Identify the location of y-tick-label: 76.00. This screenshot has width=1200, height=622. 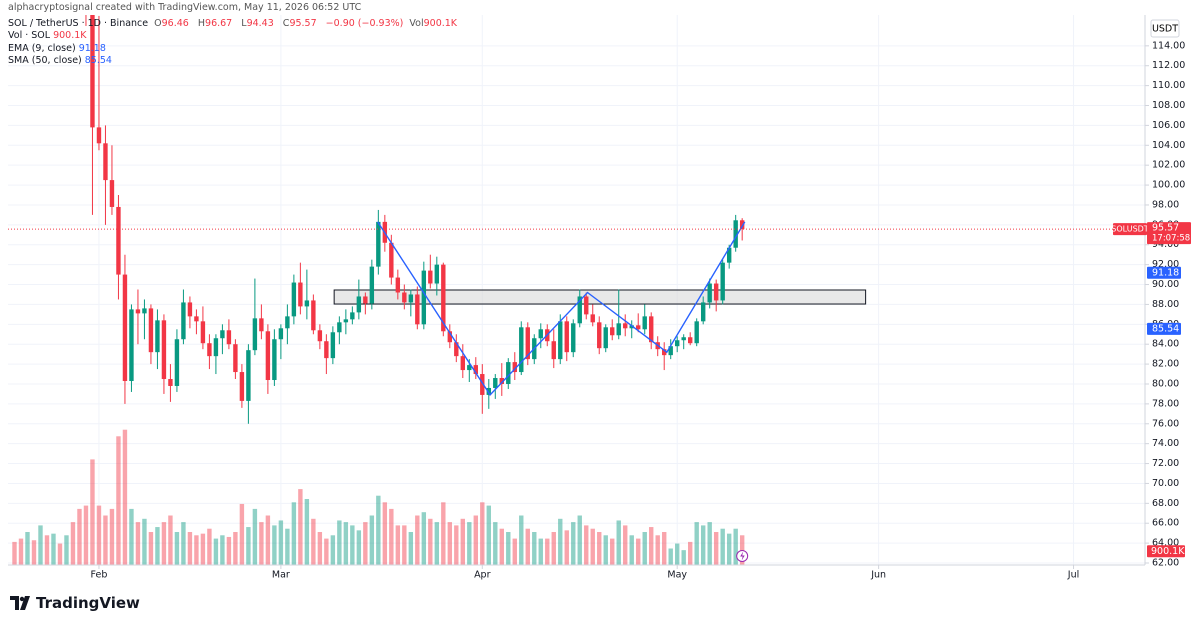
(1165, 423).